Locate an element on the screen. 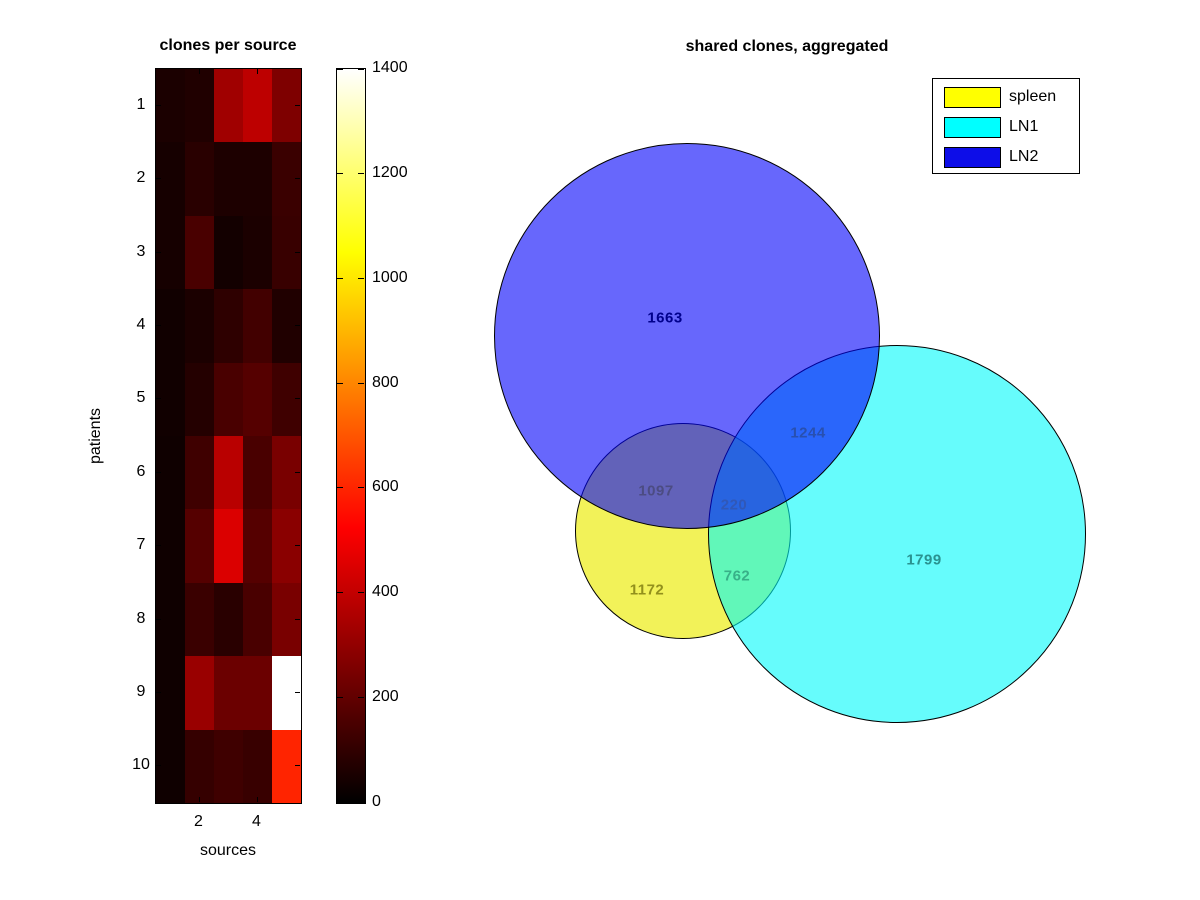 This screenshot has width=1200, height=900. y-tick-label-7: 7 is located at coordinates (141, 545).